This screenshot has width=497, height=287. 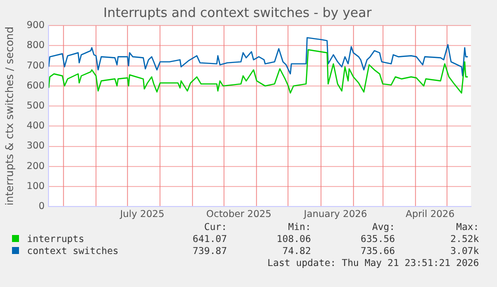 What do you see at coordinates (73, 252) in the screenshot?
I see `legend-label: context switches` at bounding box center [73, 252].